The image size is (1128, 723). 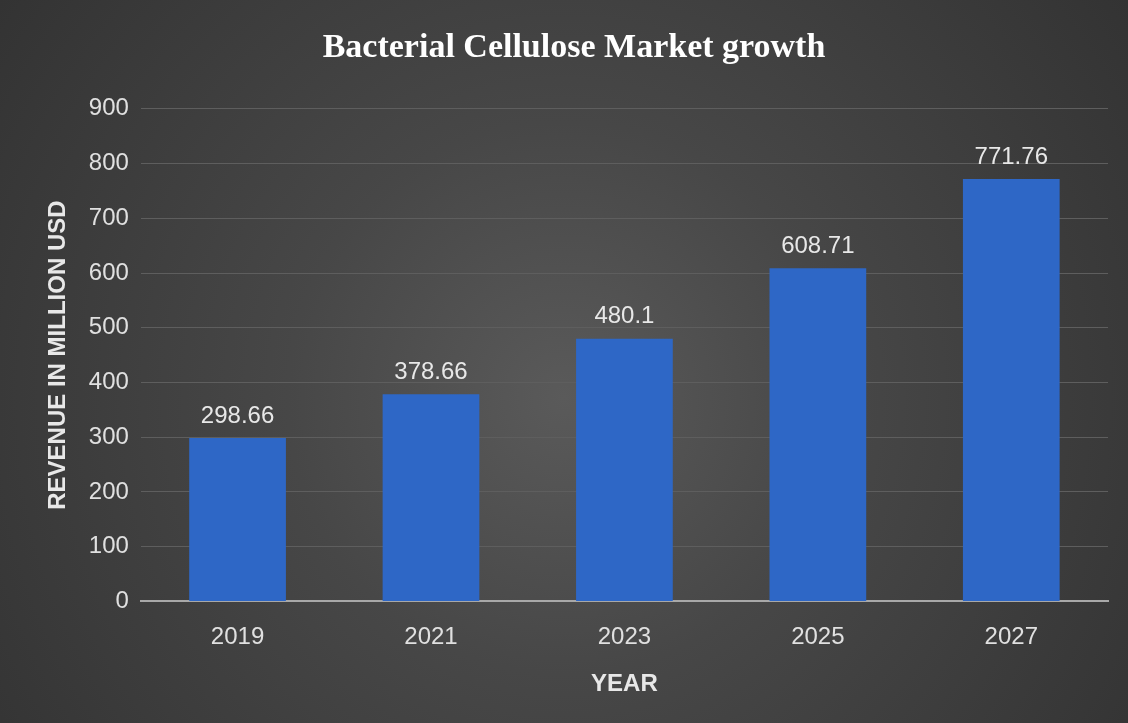 I want to click on x-axis-title: YEAR, so click(x=624, y=683).